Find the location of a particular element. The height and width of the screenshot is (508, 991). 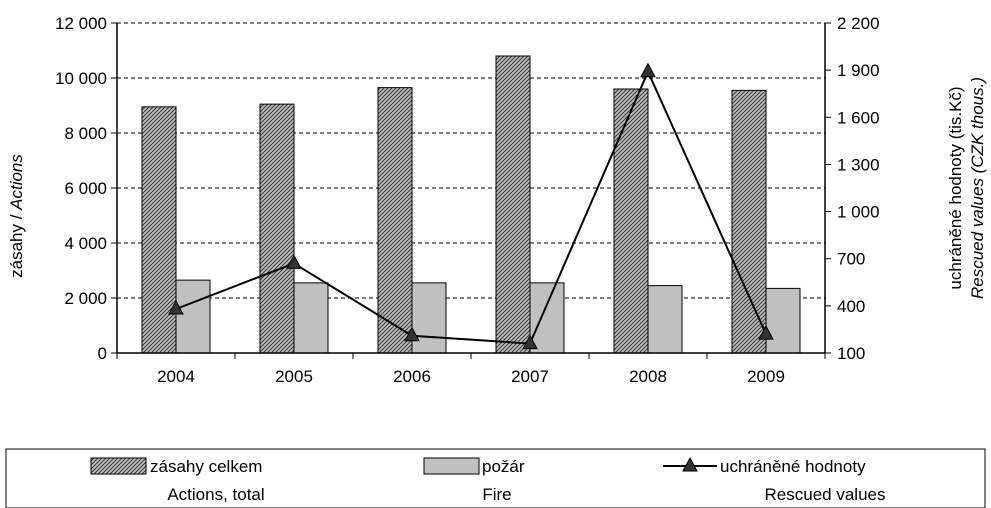

bar-actions-total-2007 is located at coordinates (513, 204).